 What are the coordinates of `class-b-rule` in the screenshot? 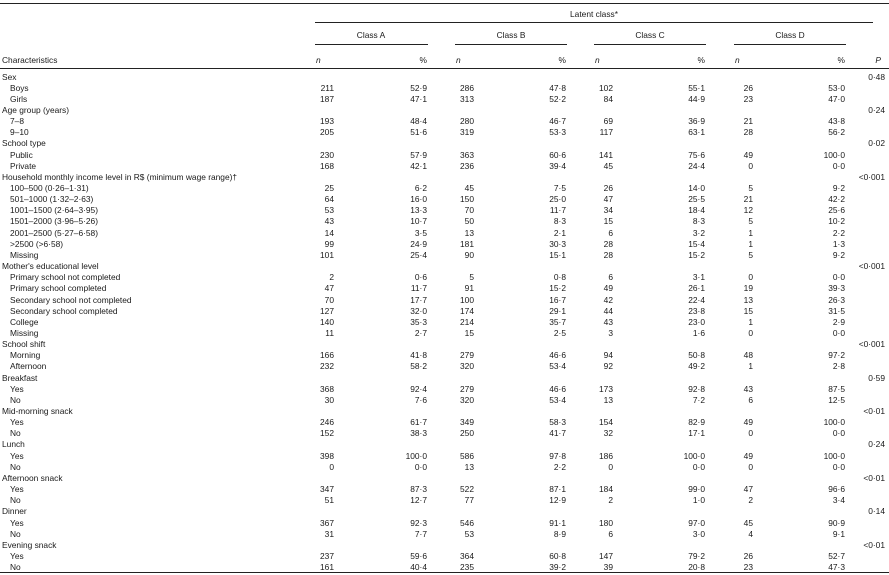 It's located at (511, 44).